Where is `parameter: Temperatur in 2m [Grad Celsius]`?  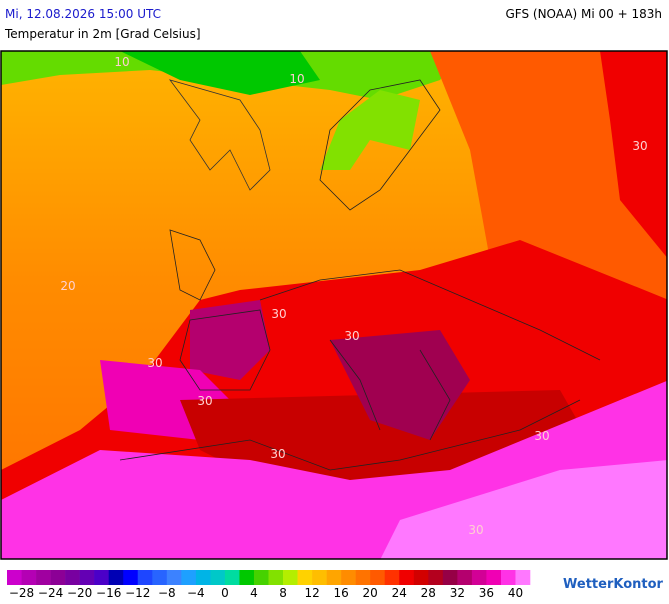 parameter: Temperatur in 2m [Grad Celsius] is located at coordinates (102, 34).